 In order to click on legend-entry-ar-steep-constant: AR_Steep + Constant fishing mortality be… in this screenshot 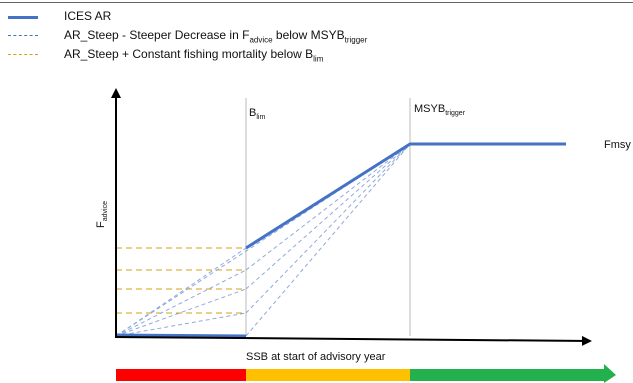, I will do `click(300, 55)`.